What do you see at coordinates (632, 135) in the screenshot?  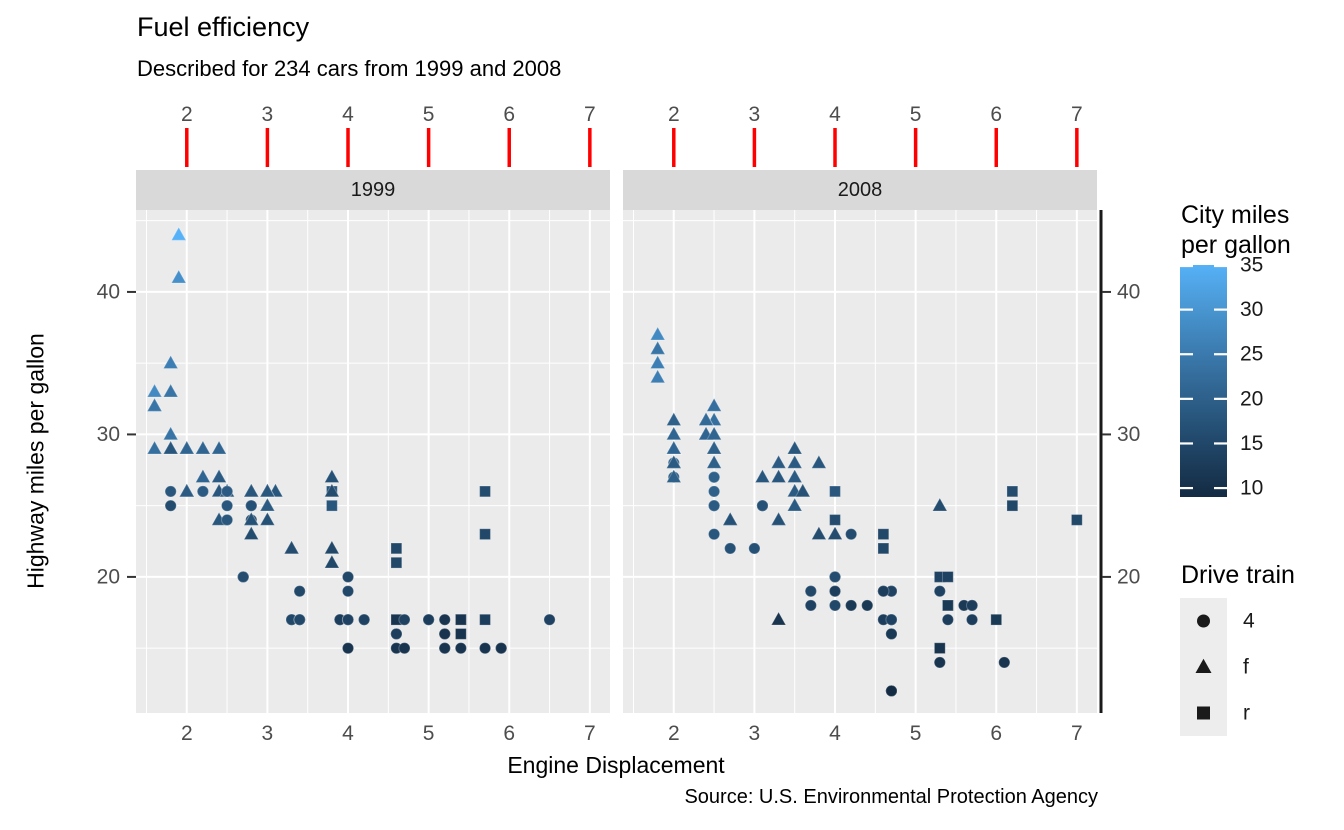 I see `top-axis: 2 3 4 5 6 7 2 3 4 5 6 7` at bounding box center [632, 135].